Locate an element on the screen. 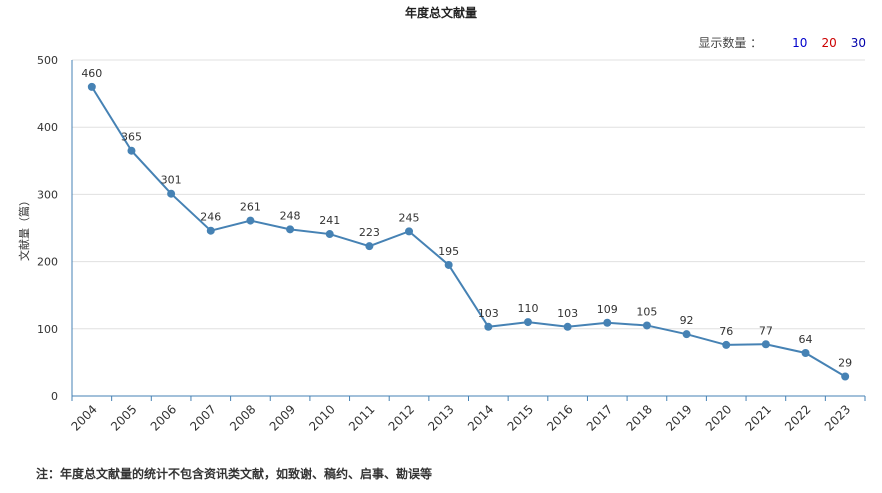  data-label: 365 is located at coordinates (131, 137).